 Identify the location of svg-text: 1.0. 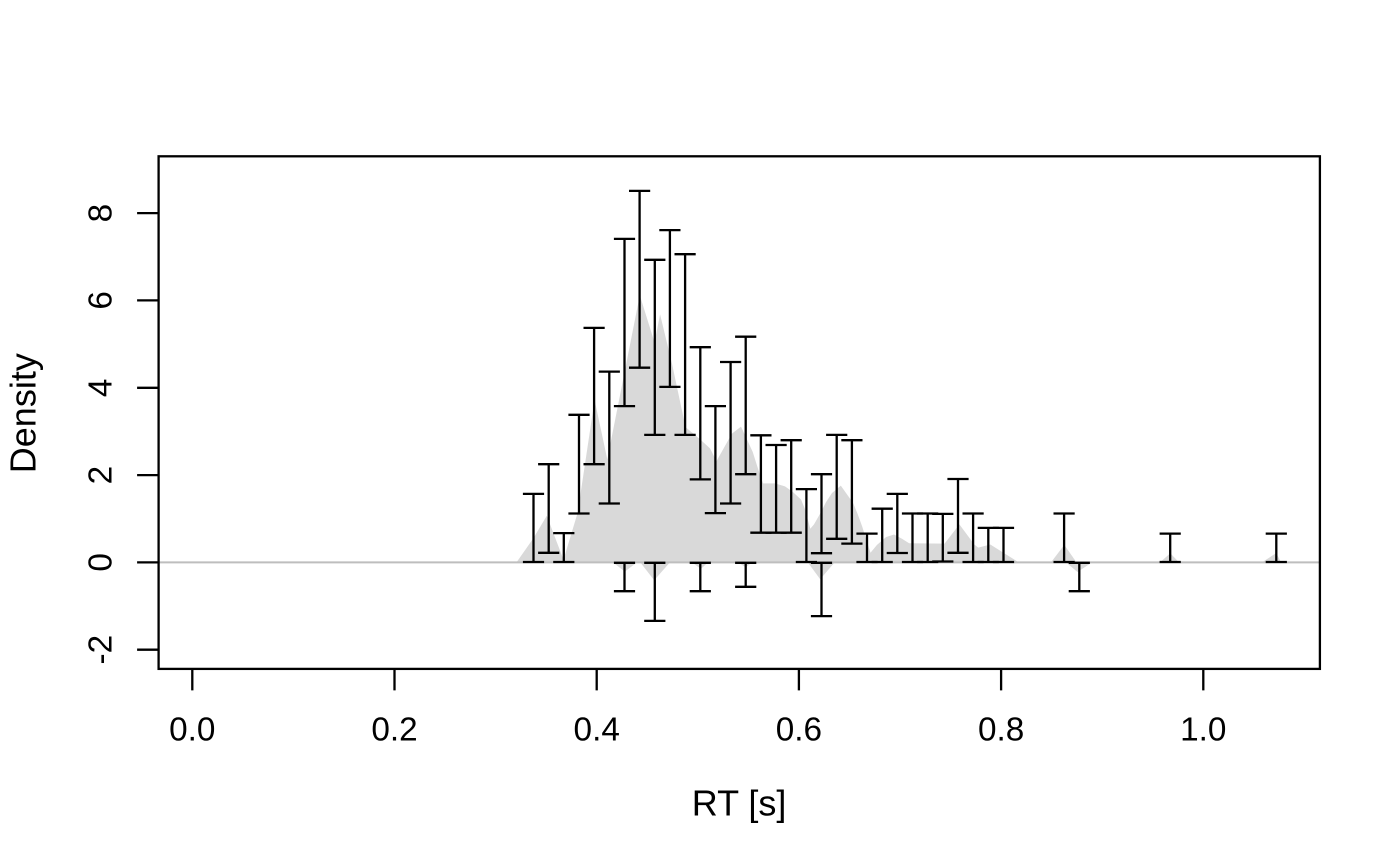
(1203, 730).